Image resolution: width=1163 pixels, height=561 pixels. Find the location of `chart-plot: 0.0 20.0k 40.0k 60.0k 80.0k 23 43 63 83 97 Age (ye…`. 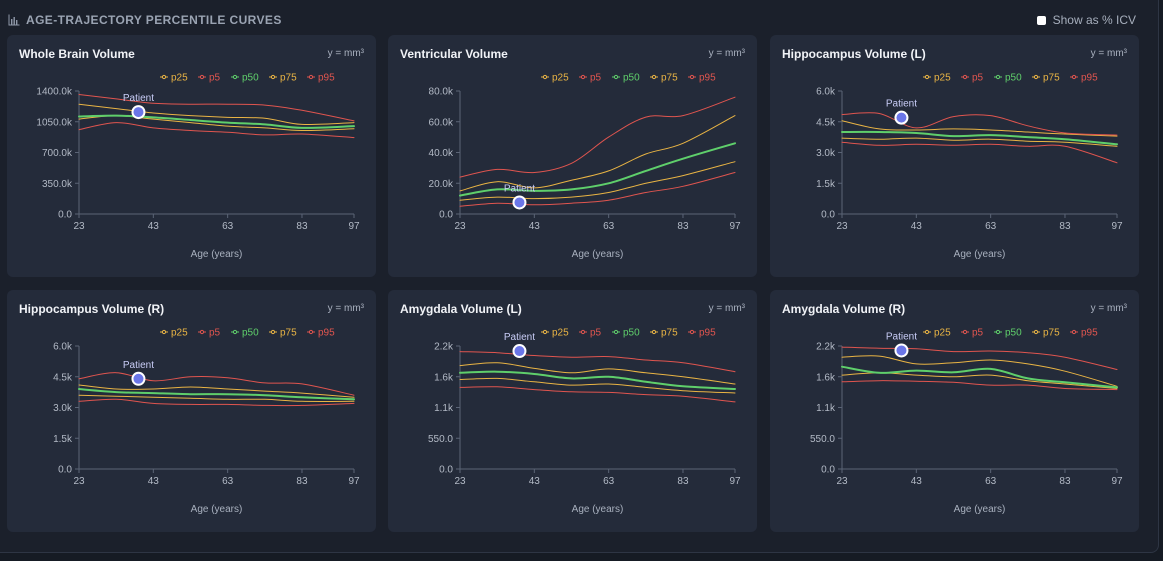

chart-plot: 0.0 20.0k 40.0k 60.0k 80.0k 23 43 63 83 97 Age (ye… is located at coordinates (585, 167).